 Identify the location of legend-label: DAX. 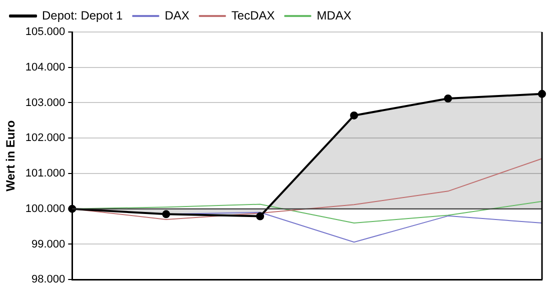
(177, 15).